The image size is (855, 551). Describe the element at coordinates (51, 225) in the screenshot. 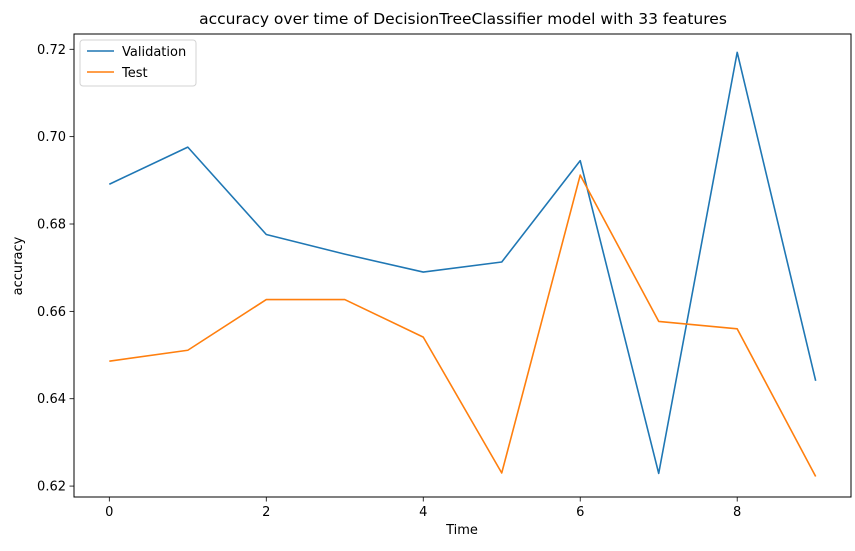

I see `y-tick-label: 0.68` at that location.